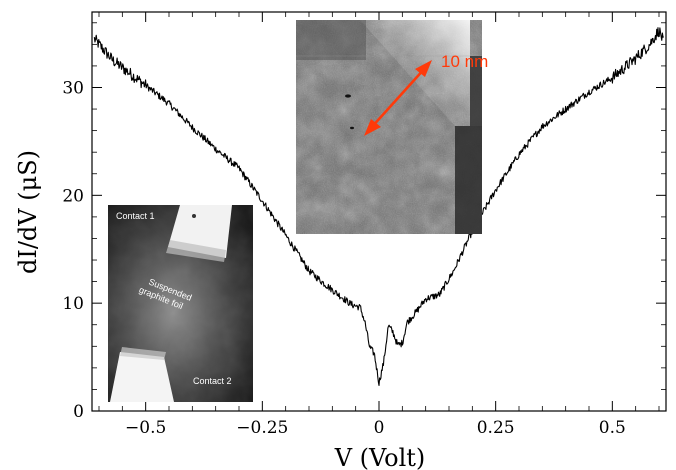  I want to click on contact-1-label: Contact 1, so click(135, 216).